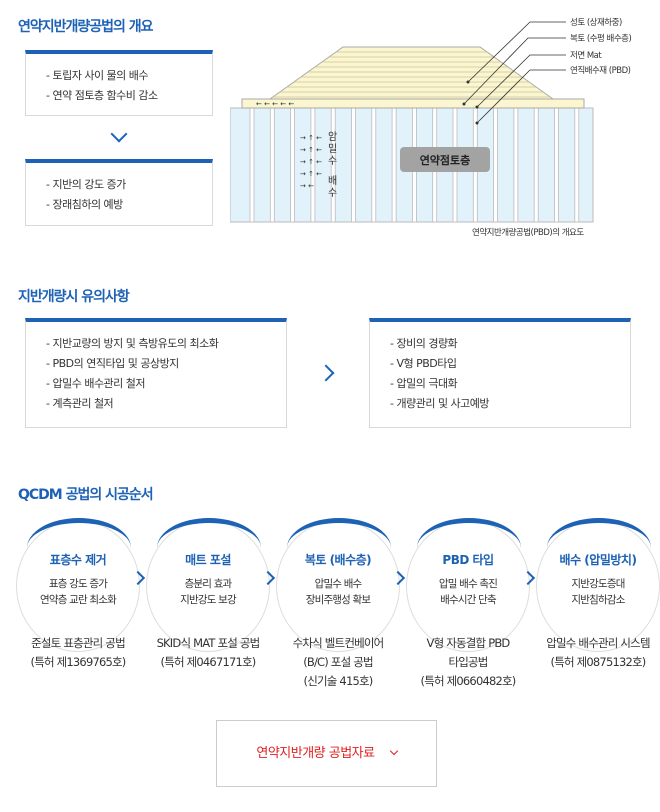 The width and height of the screenshot is (660, 812). I want to click on overview-box-1: - 토립자 사이 물의 배수 - 연약 점토층 함수비 감소, so click(119, 83).